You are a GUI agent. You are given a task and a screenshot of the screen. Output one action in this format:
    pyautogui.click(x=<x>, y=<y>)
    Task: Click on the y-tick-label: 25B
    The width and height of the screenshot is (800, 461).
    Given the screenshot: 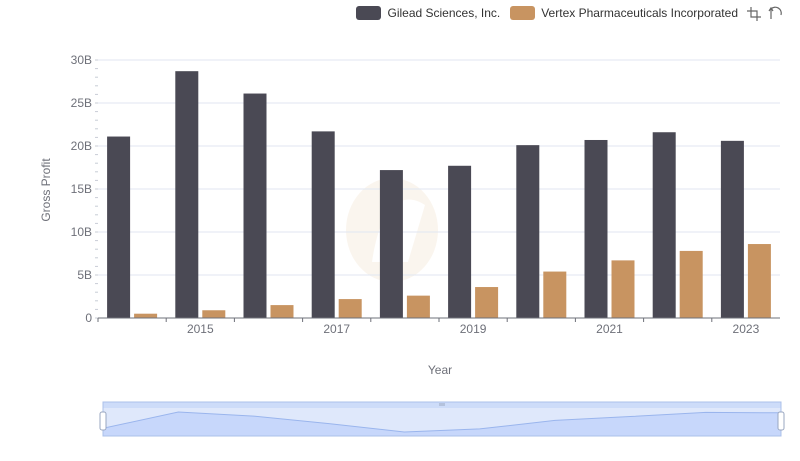 What is the action you would take?
    pyautogui.click(x=81, y=103)
    